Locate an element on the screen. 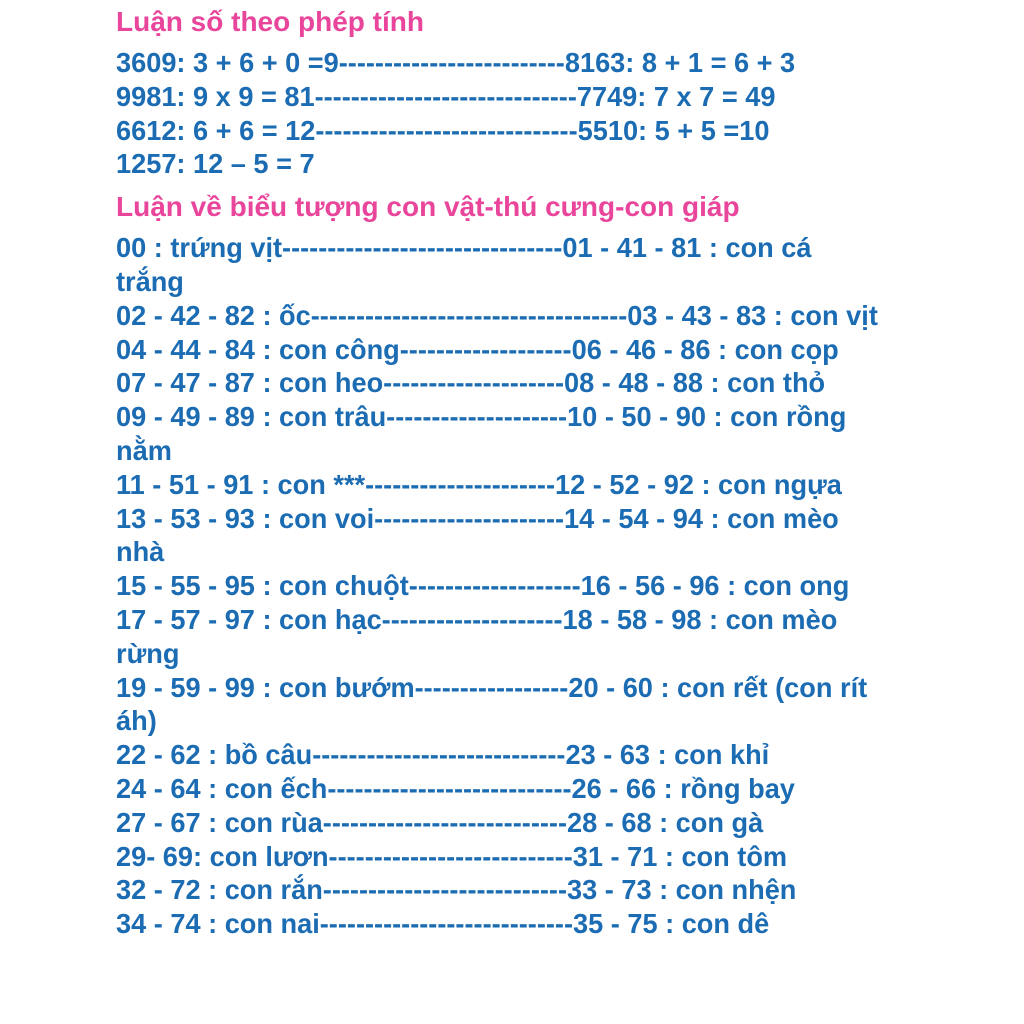 The image size is (1024, 1024). text-line: nhà is located at coordinates (140, 552).